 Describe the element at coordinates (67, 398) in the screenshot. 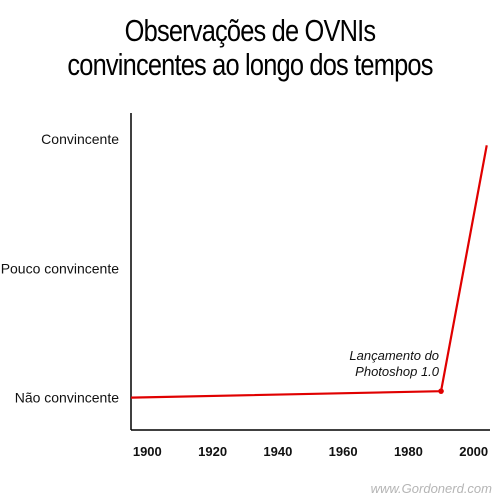

I see `y-tick-label: Não convincente` at that location.